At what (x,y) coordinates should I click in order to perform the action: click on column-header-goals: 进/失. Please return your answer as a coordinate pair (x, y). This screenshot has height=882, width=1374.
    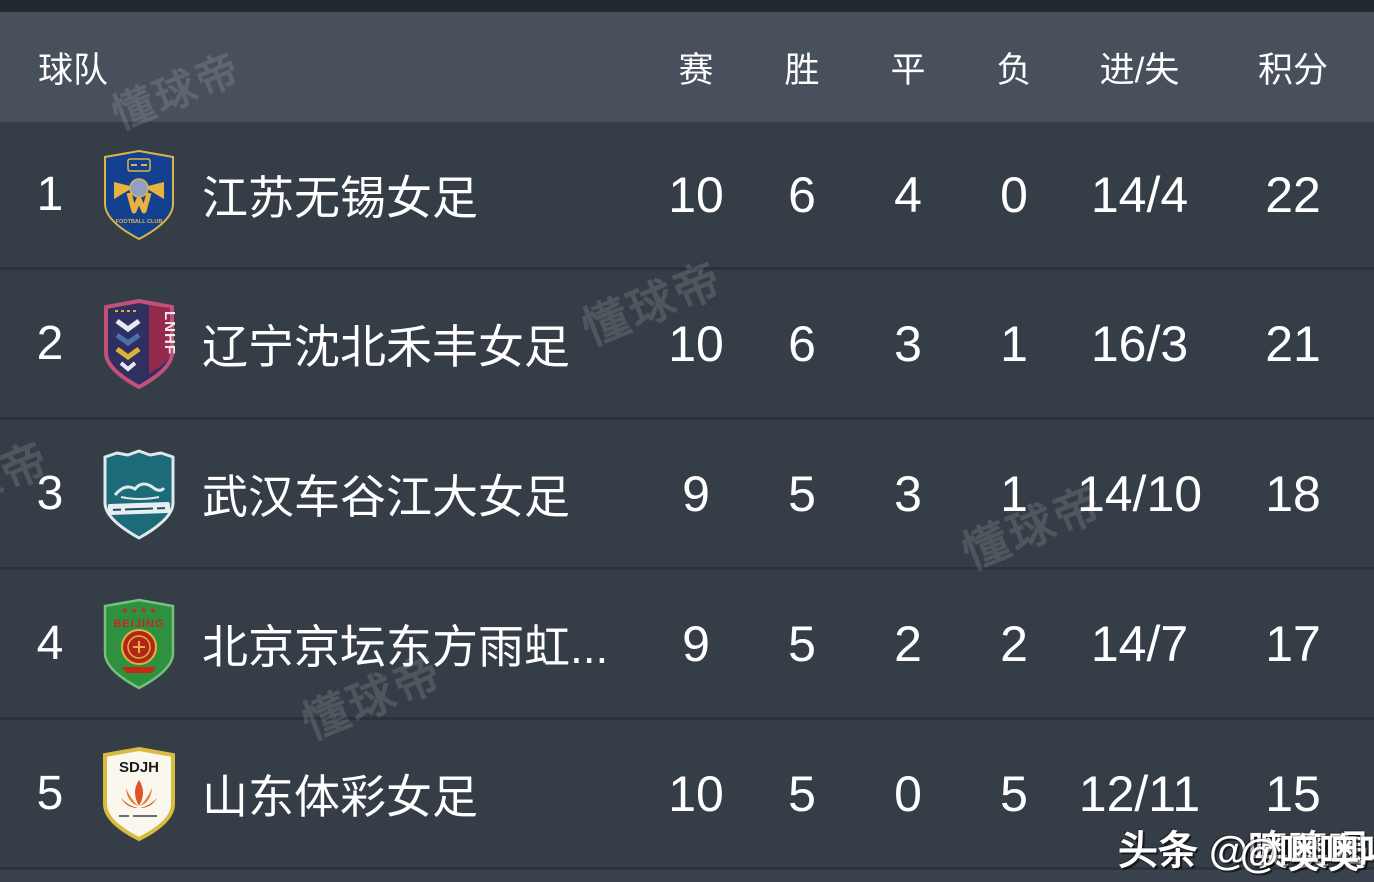
    Looking at the image, I should click on (1139, 70).